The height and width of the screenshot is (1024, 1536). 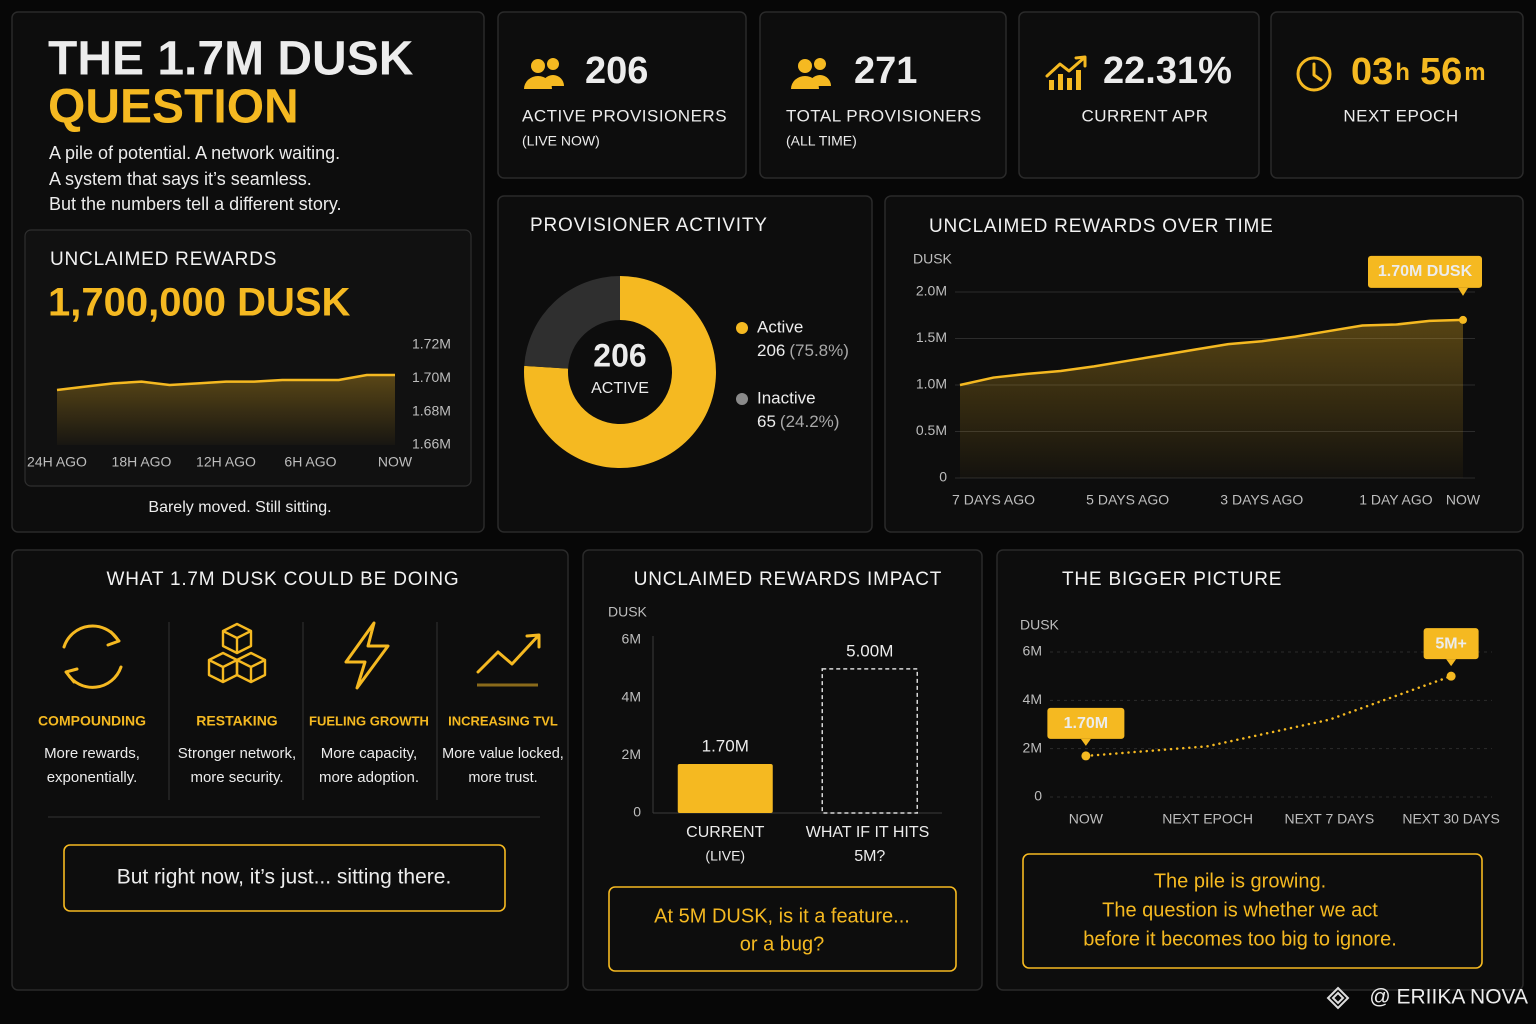 What do you see at coordinates (1418, 72) in the screenshot?
I see `epoch-countdown: 03h 56m` at bounding box center [1418, 72].